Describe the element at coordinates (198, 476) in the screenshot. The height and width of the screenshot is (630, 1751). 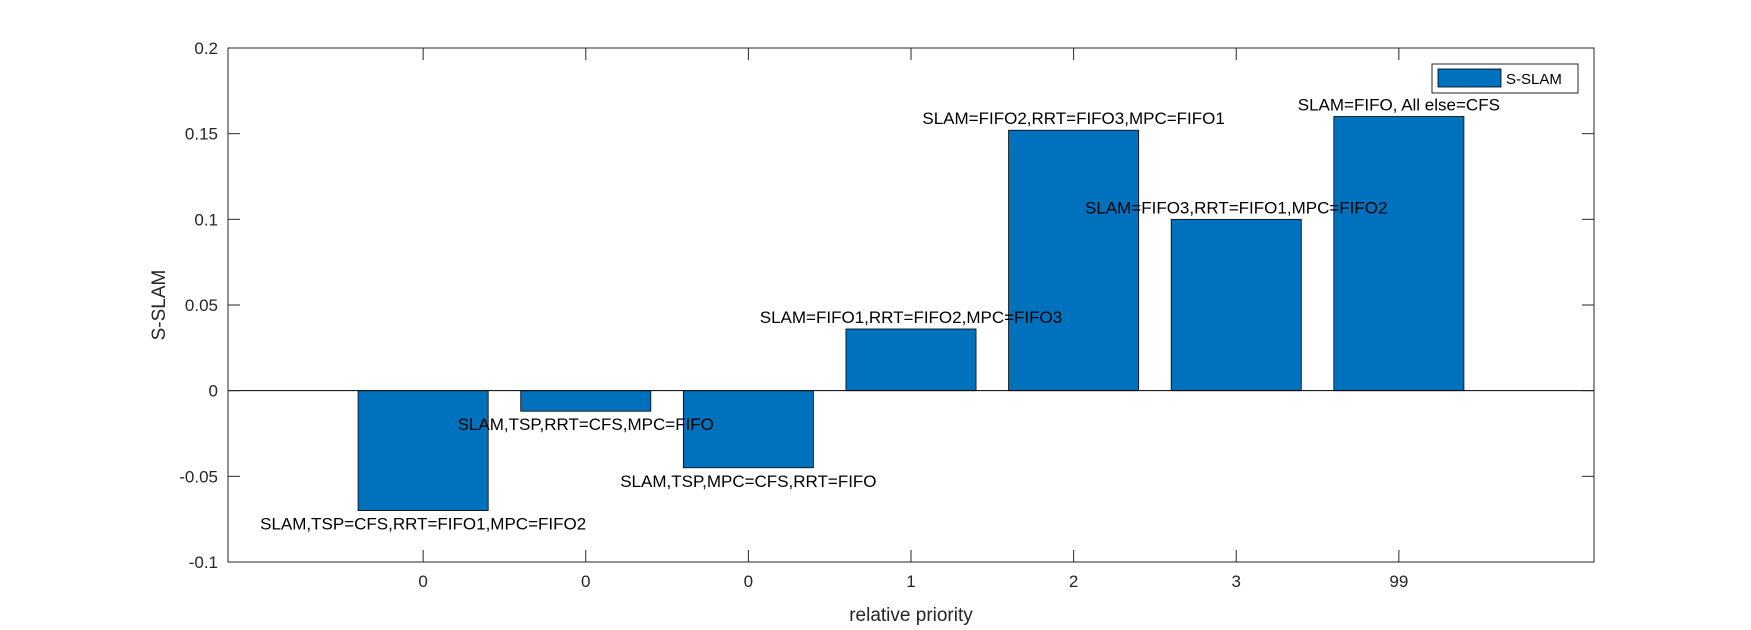
I see `y-tick-label: -0.05` at that location.